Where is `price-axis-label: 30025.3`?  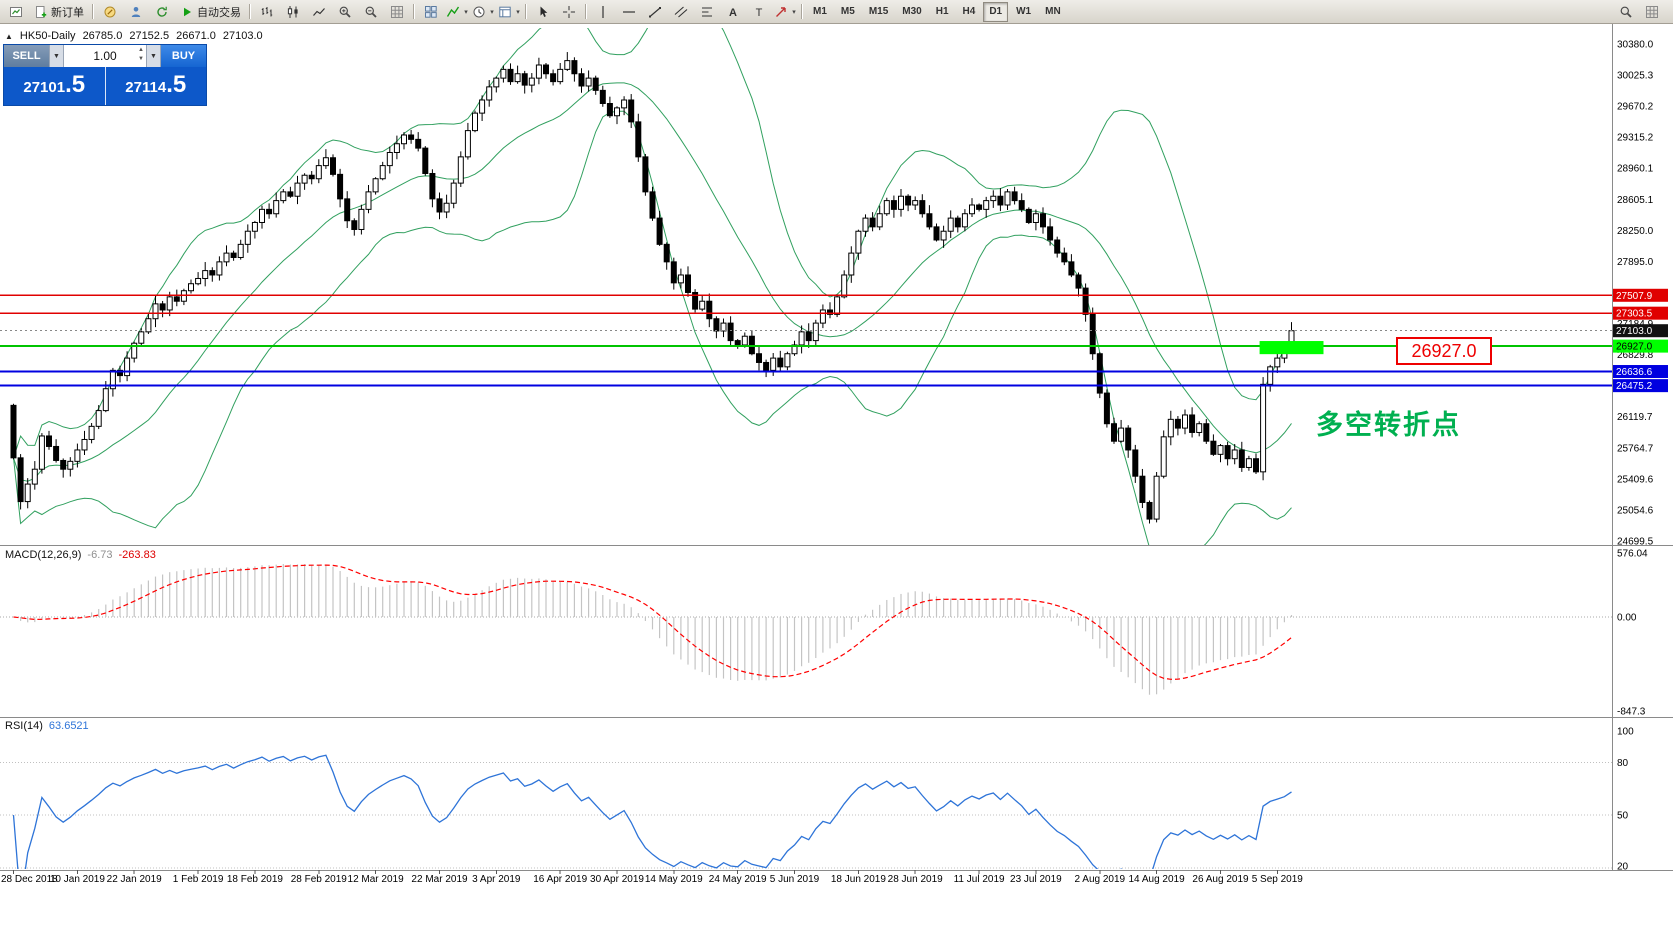
price-axis-label: 30025.3 is located at coordinates (1635, 76).